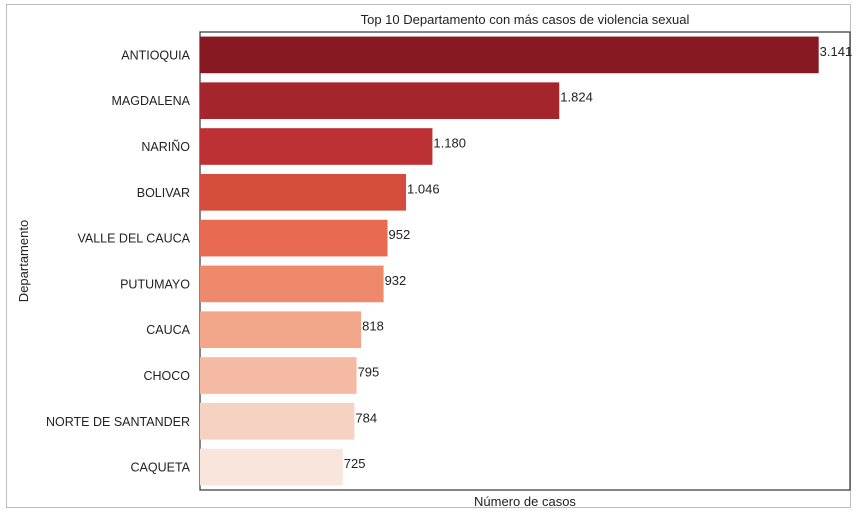 The height and width of the screenshot is (514, 859). I want to click on x-axis-label: Número de casos, so click(525, 501).